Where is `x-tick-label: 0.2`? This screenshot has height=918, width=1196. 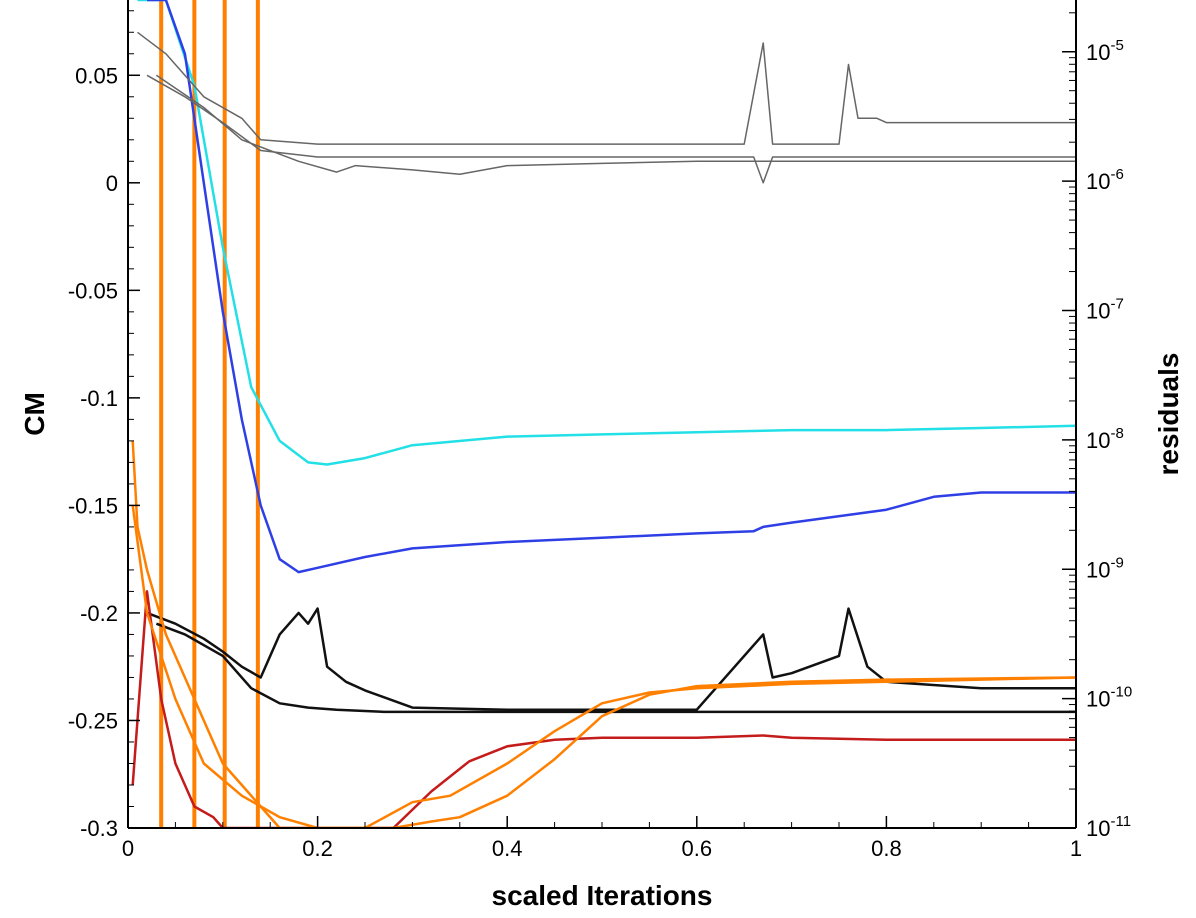
x-tick-label: 0.2 is located at coordinates (317, 848).